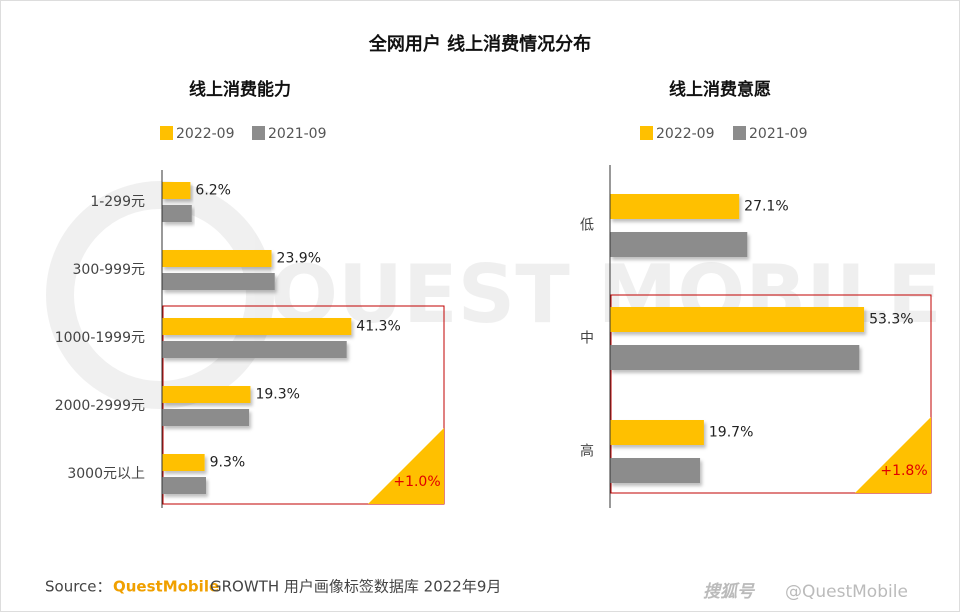  I want to click on category-label: 1000-1999元, so click(100, 338).